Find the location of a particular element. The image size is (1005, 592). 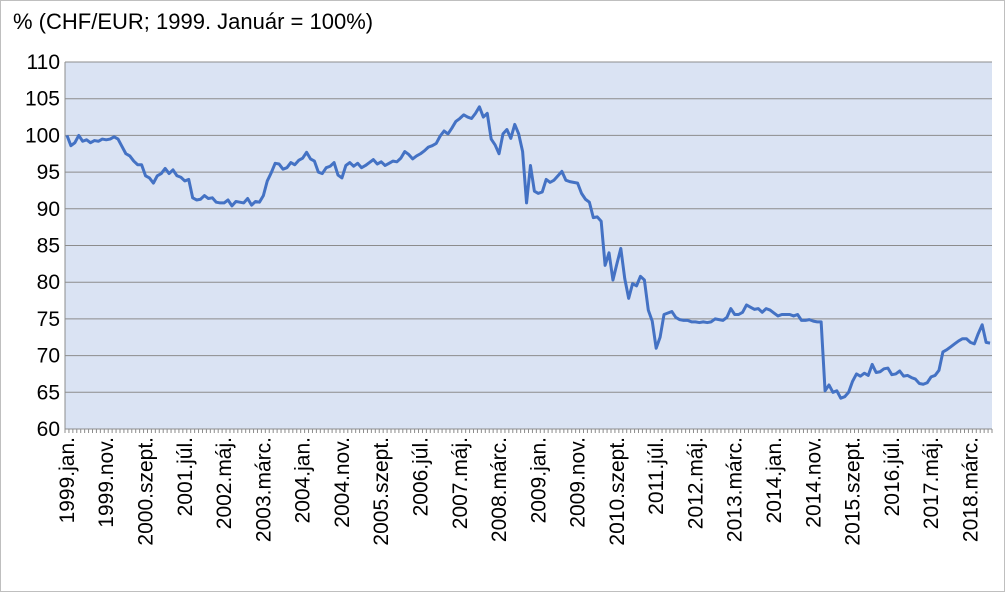

x-tick-label: 2009.nov. is located at coordinates (578, 482).